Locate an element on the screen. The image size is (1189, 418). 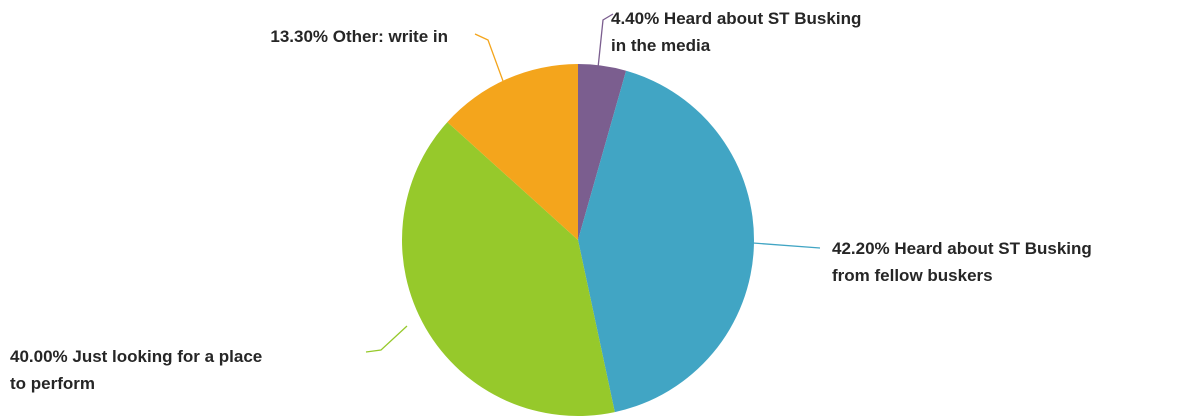
slice-label-line: 13.30% Other: write in is located at coordinates (359, 36).